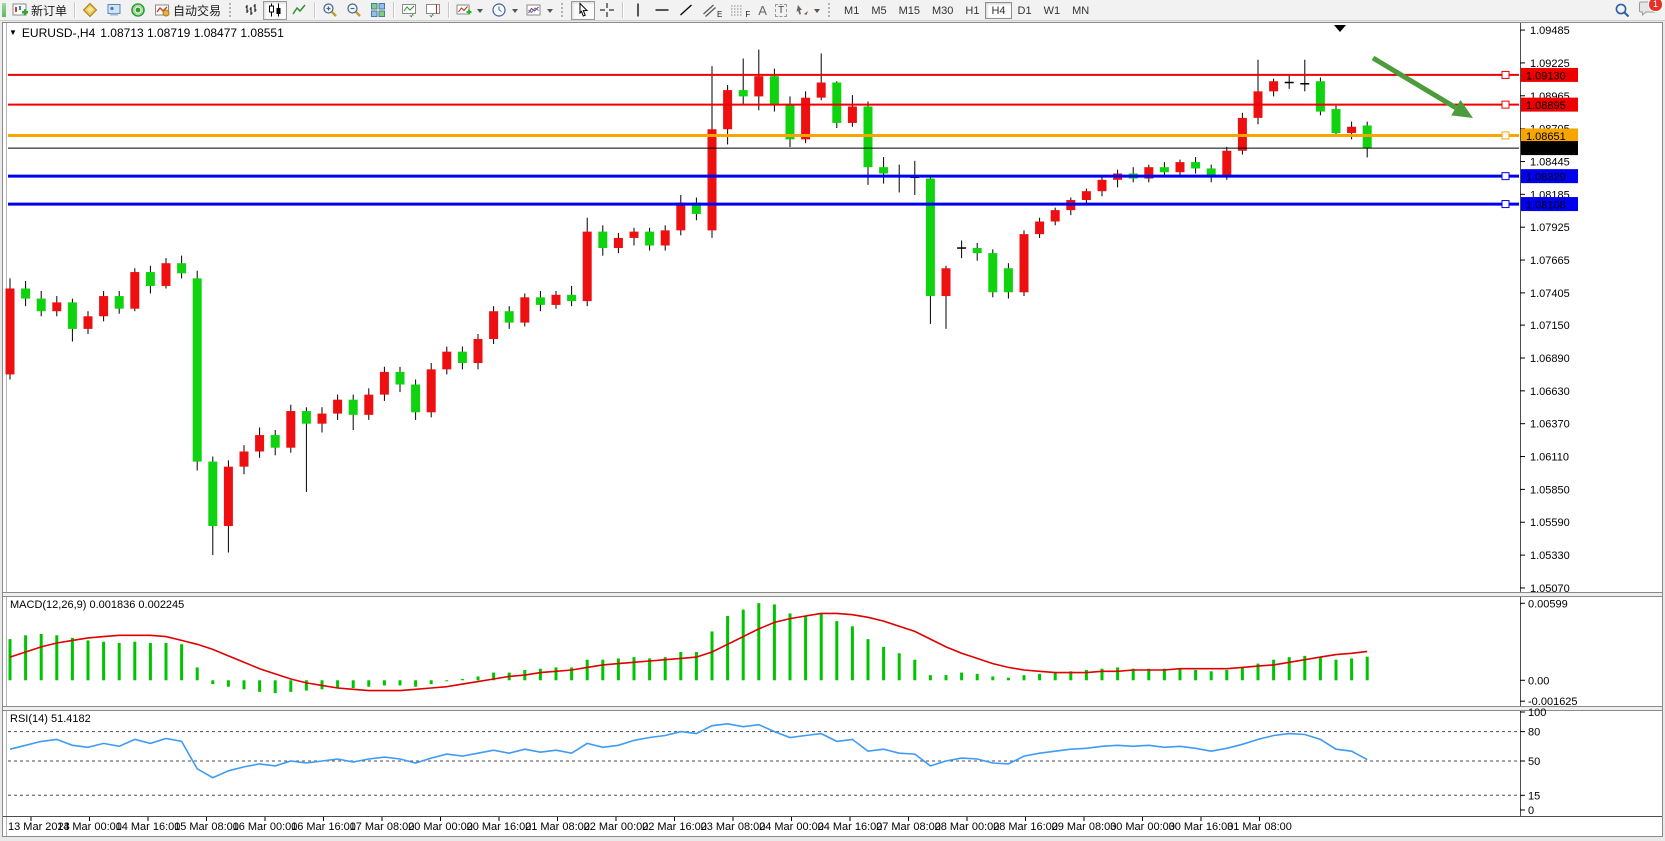  What do you see at coordinates (686, 10) in the screenshot?
I see `trendline-button` at bounding box center [686, 10].